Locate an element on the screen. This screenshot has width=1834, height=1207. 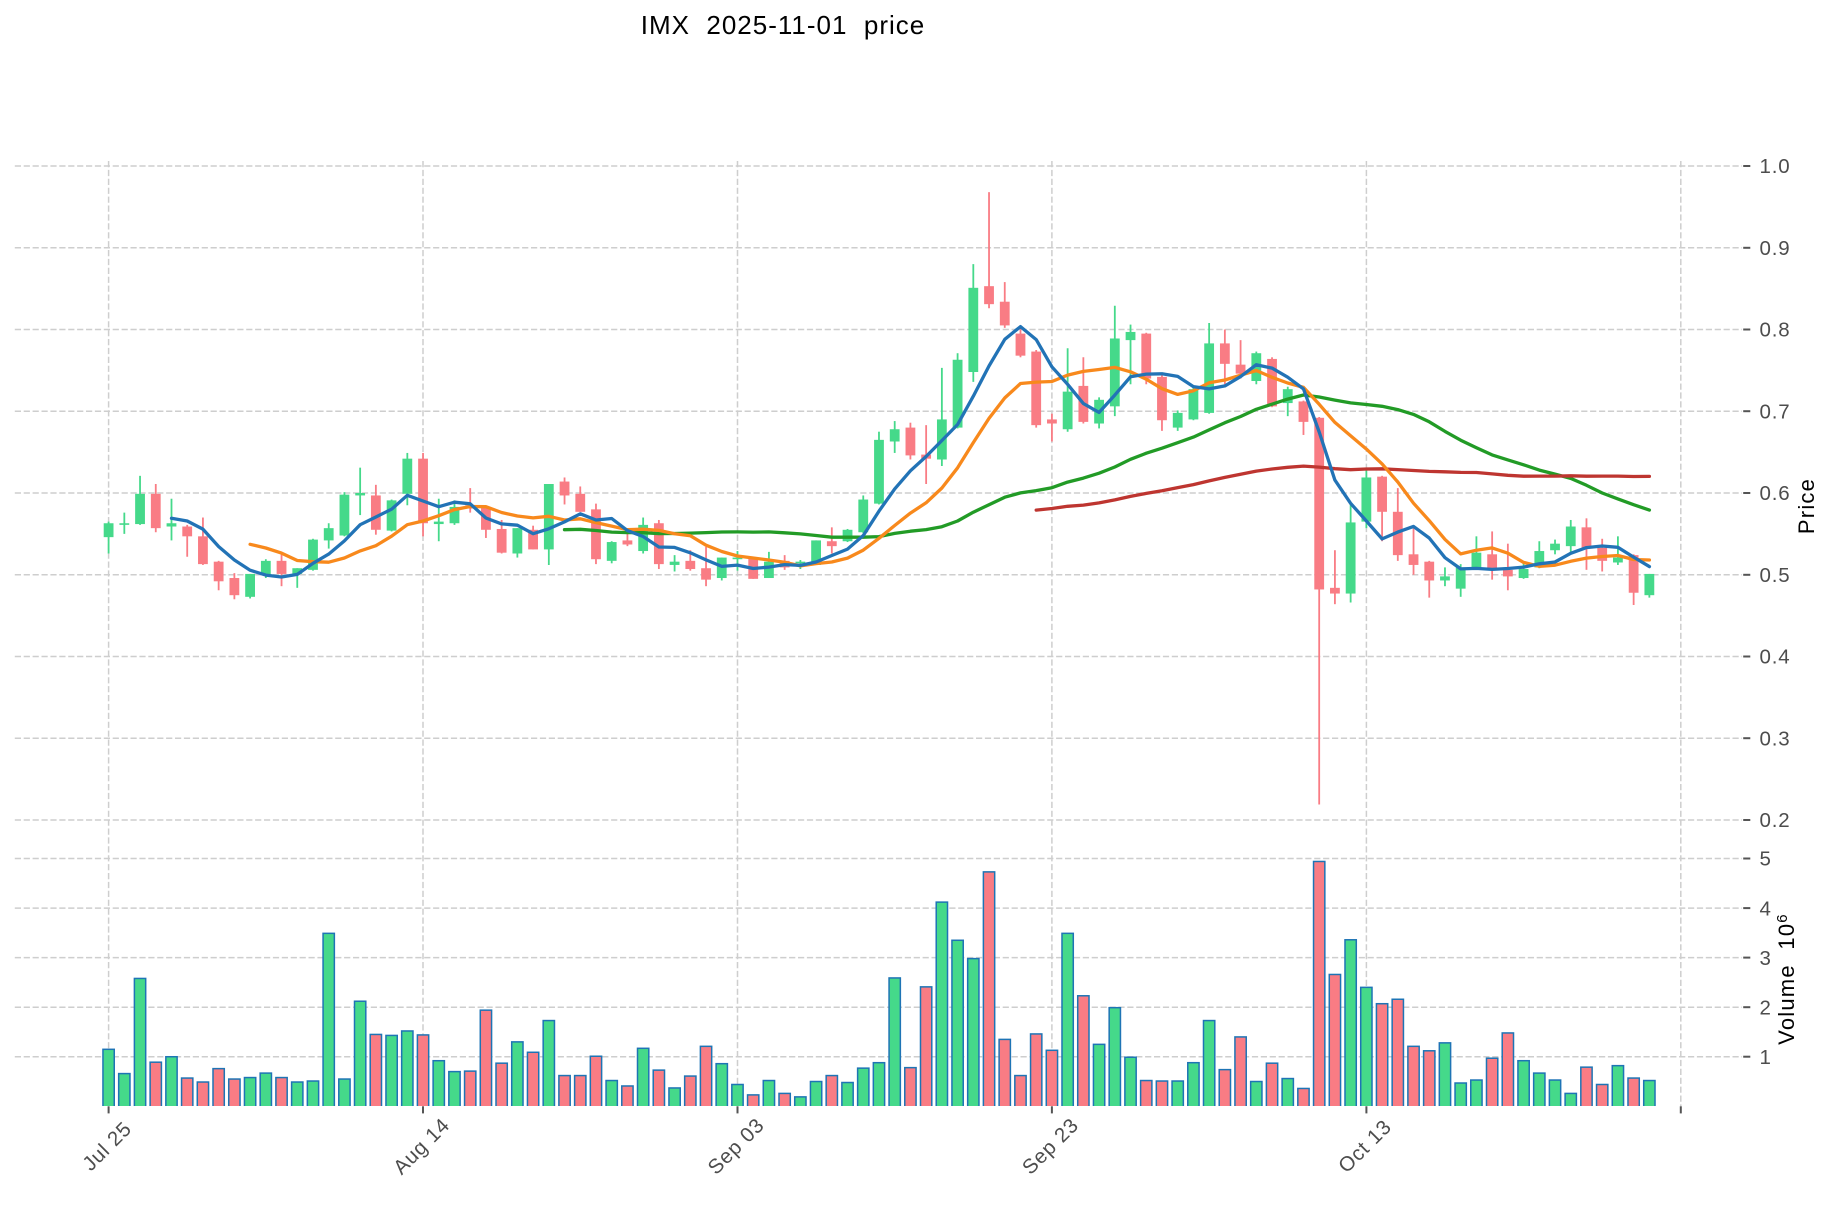
svg-text: 1.0 is located at coordinates (1775, 166).